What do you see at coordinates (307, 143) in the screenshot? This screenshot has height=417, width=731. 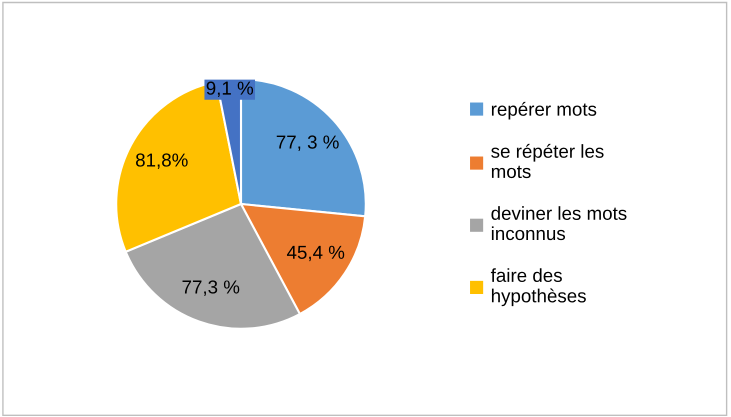 I see `data-label: 77, 3 %` at bounding box center [307, 143].